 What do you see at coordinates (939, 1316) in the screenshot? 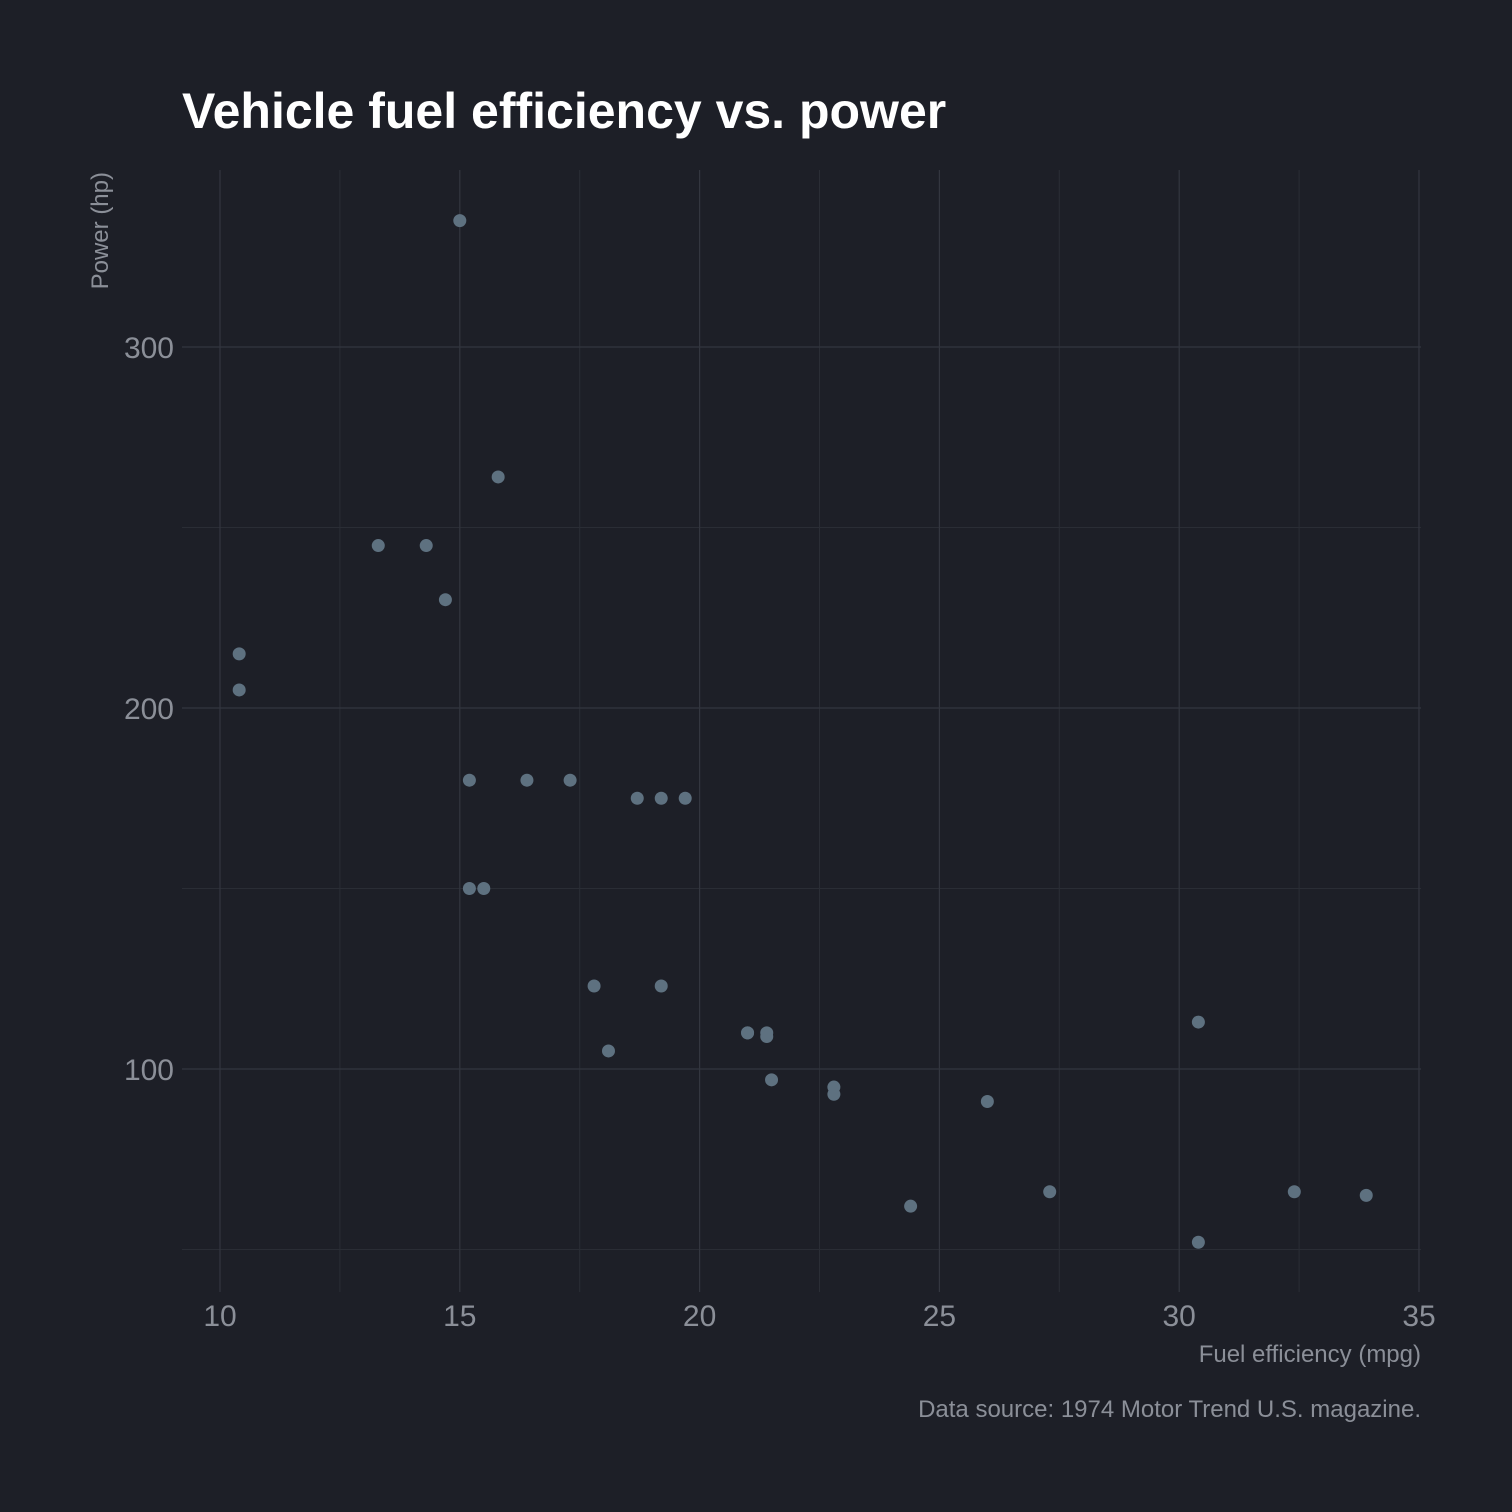
I see `x-tick-label: 25` at bounding box center [939, 1316].